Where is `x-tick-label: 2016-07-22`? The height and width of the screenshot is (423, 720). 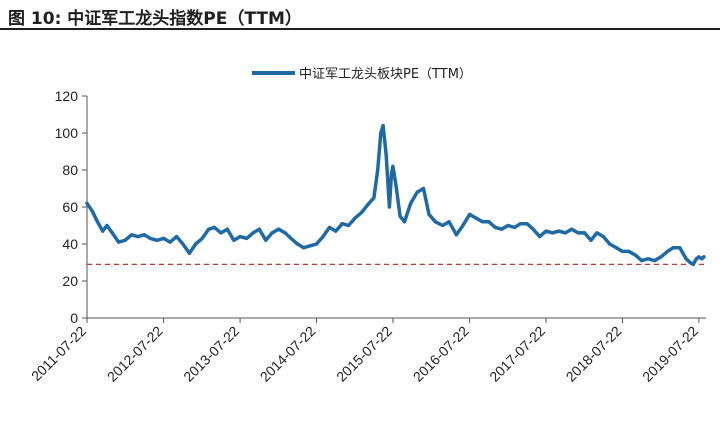
x-tick-label: 2016-07-22 is located at coordinates (441, 354).